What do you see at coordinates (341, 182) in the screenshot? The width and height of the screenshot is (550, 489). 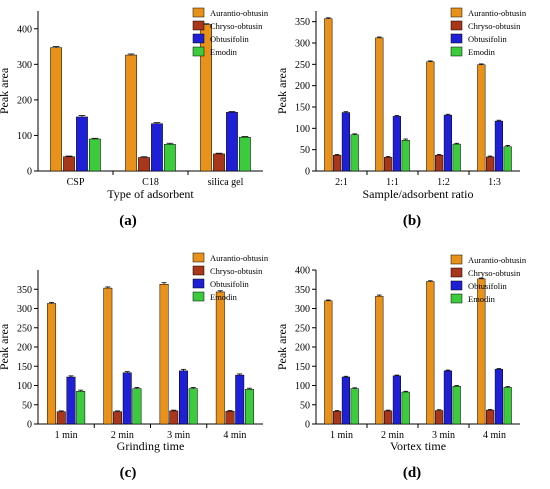 I see `x-tick-label: 2:1` at bounding box center [341, 182].